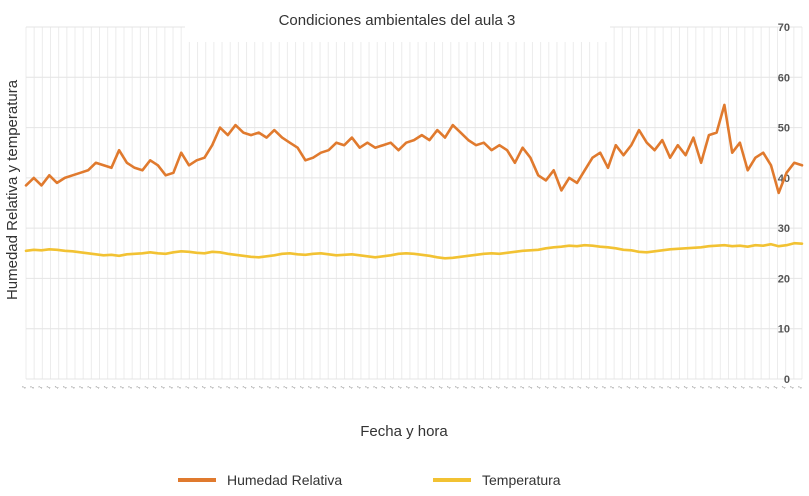  What do you see at coordinates (784, 28) in the screenshot?
I see `y-tick-label: 70` at bounding box center [784, 28].